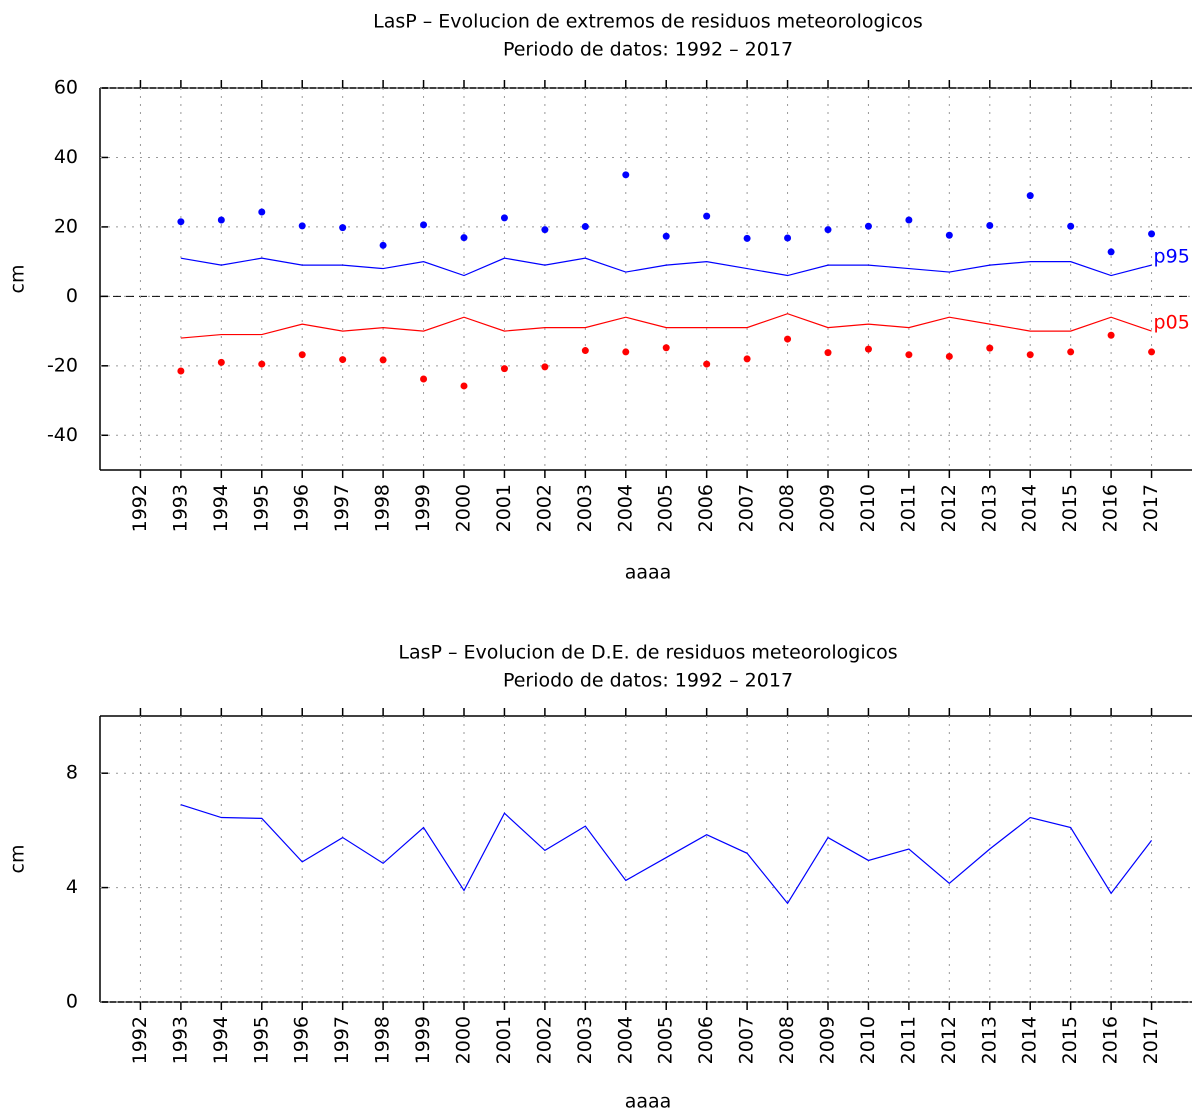 This screenshot has height=1111, width=1194. Describe the element at coordinates (625, 508) in the screenshot. I see `x-tick-label: 2004` at that location.